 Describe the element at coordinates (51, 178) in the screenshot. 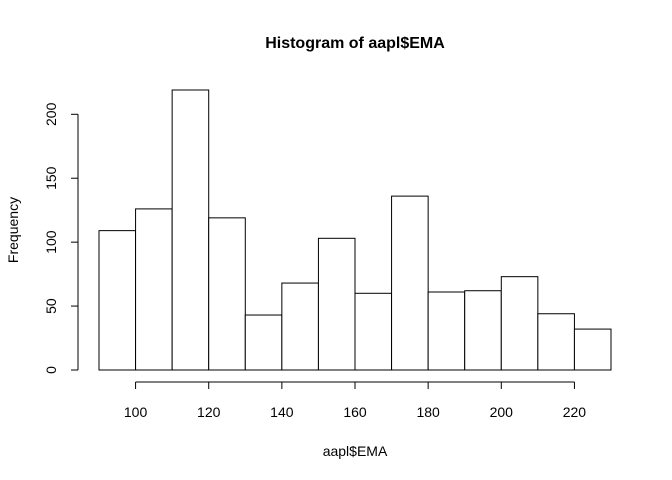

I see `y-tick-label-3: 150` at that location.